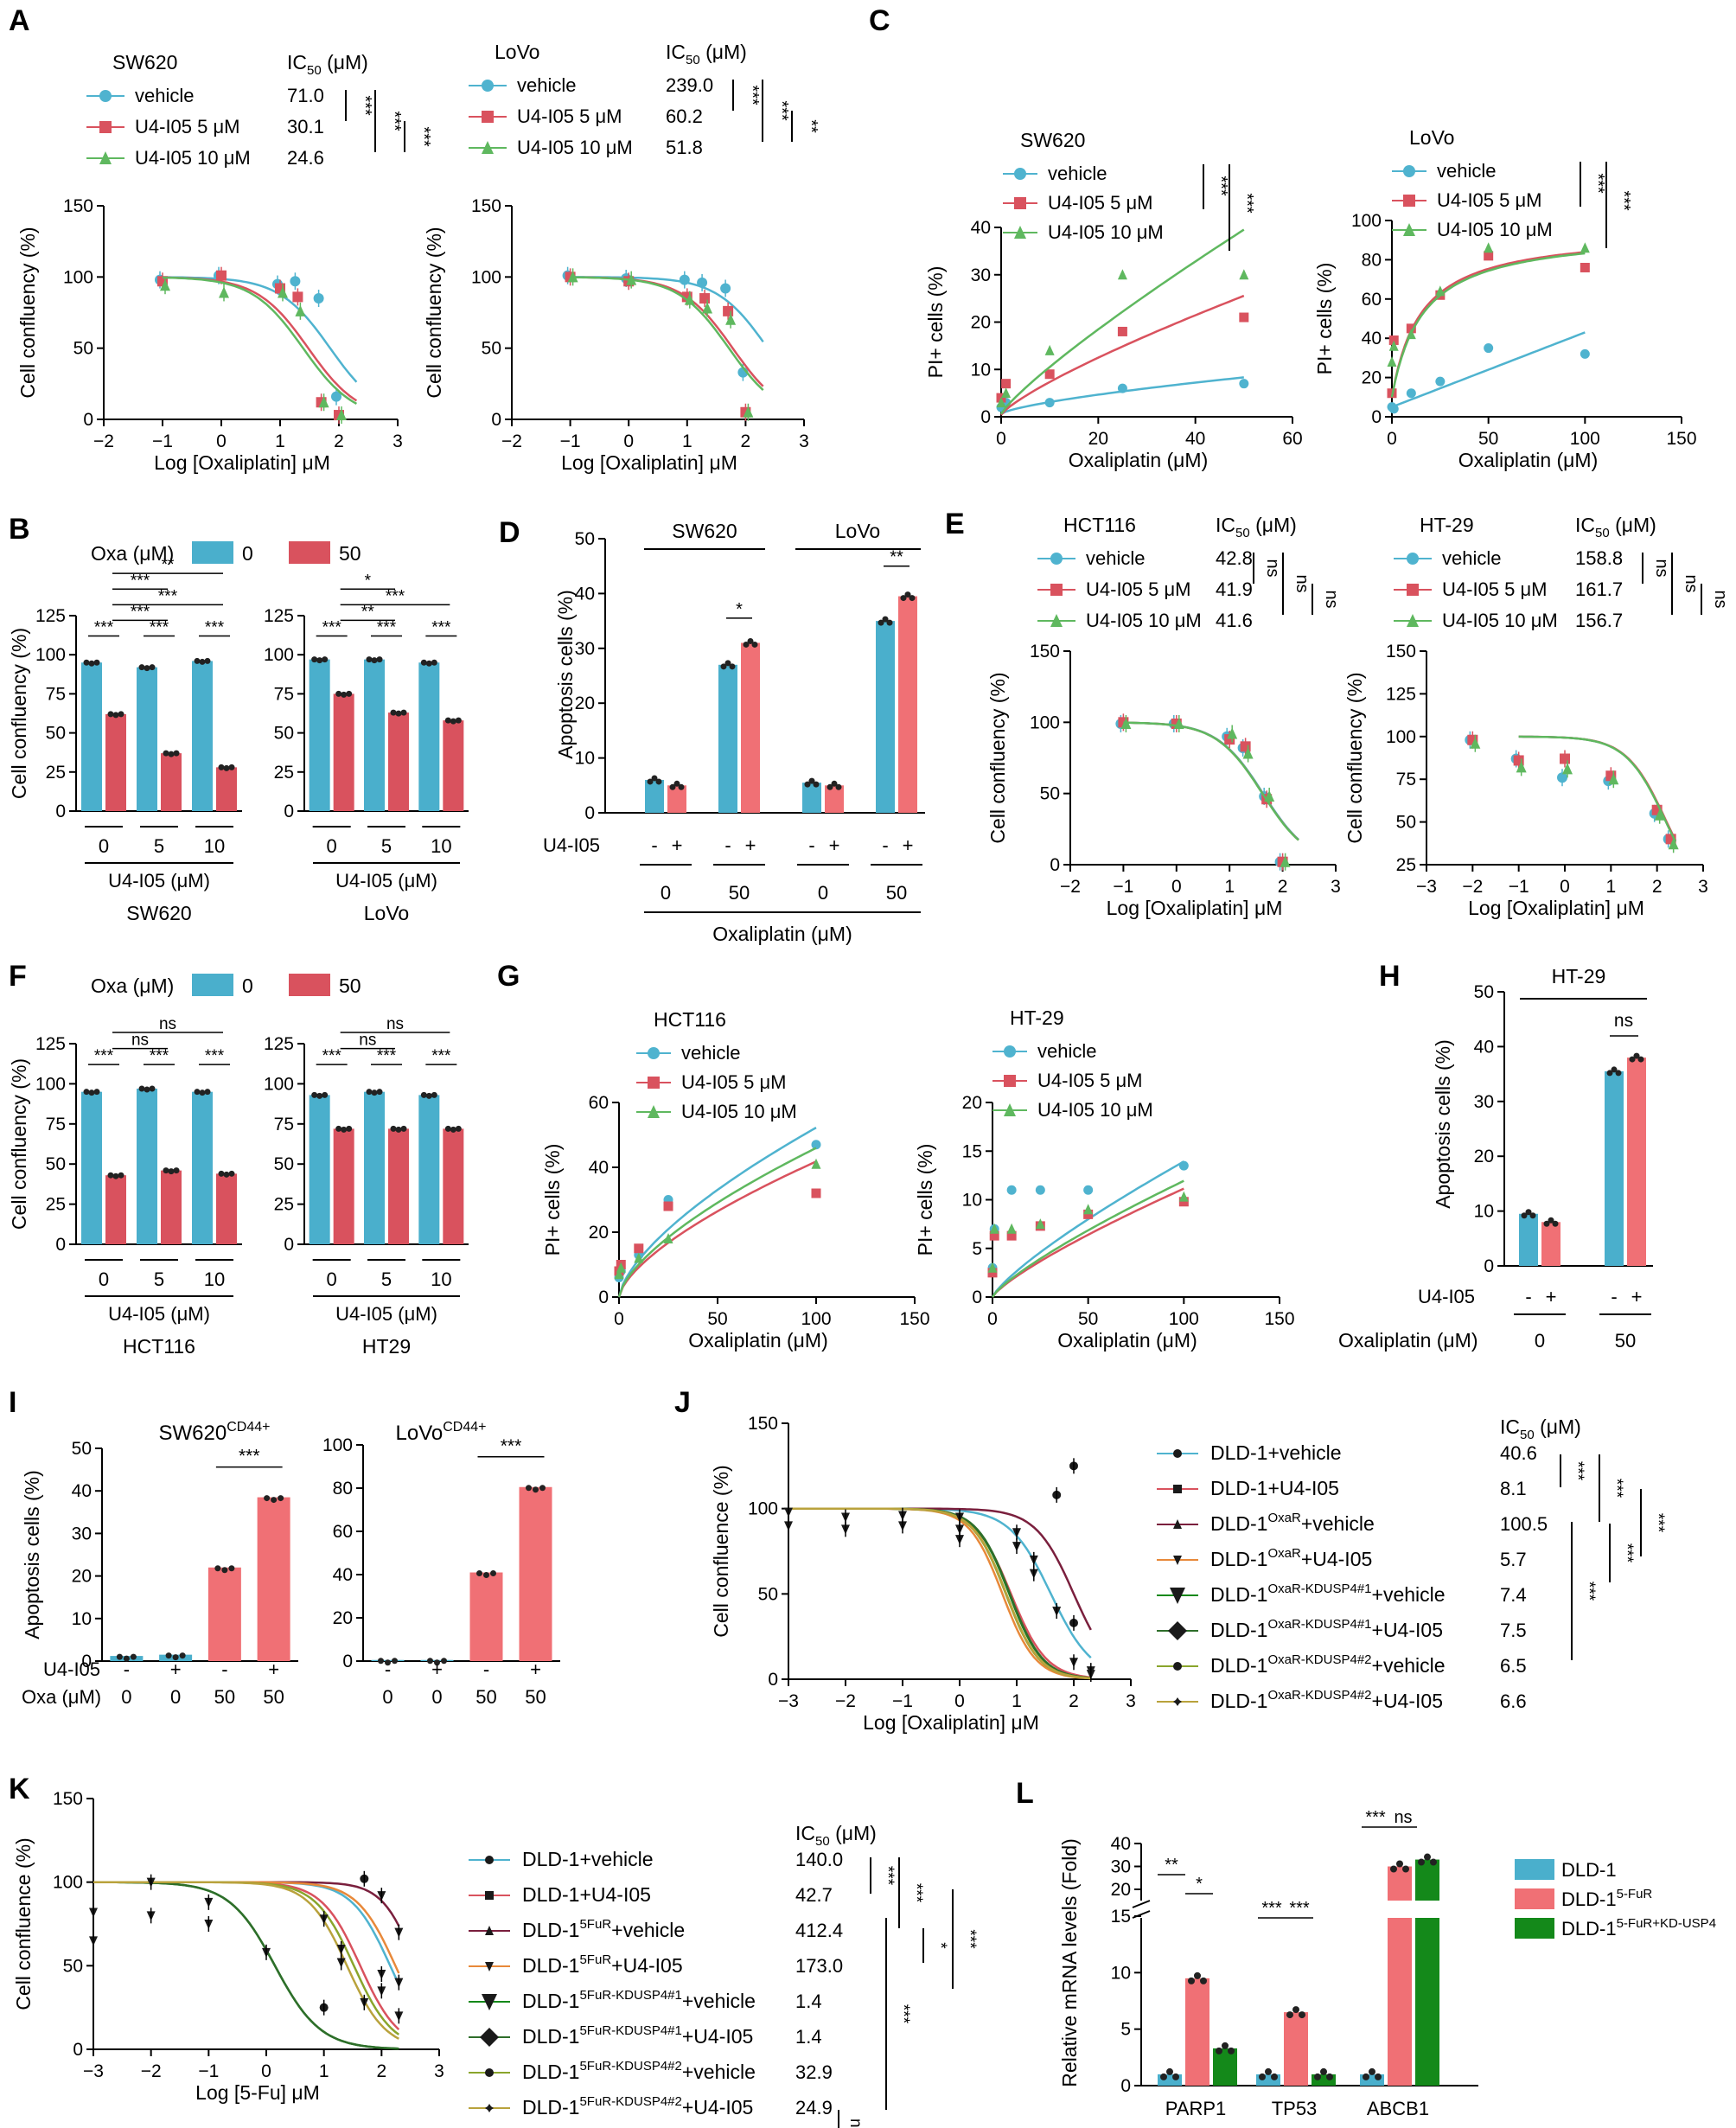  I want to click on ic50-value: 41.9, so click(1234, 589).